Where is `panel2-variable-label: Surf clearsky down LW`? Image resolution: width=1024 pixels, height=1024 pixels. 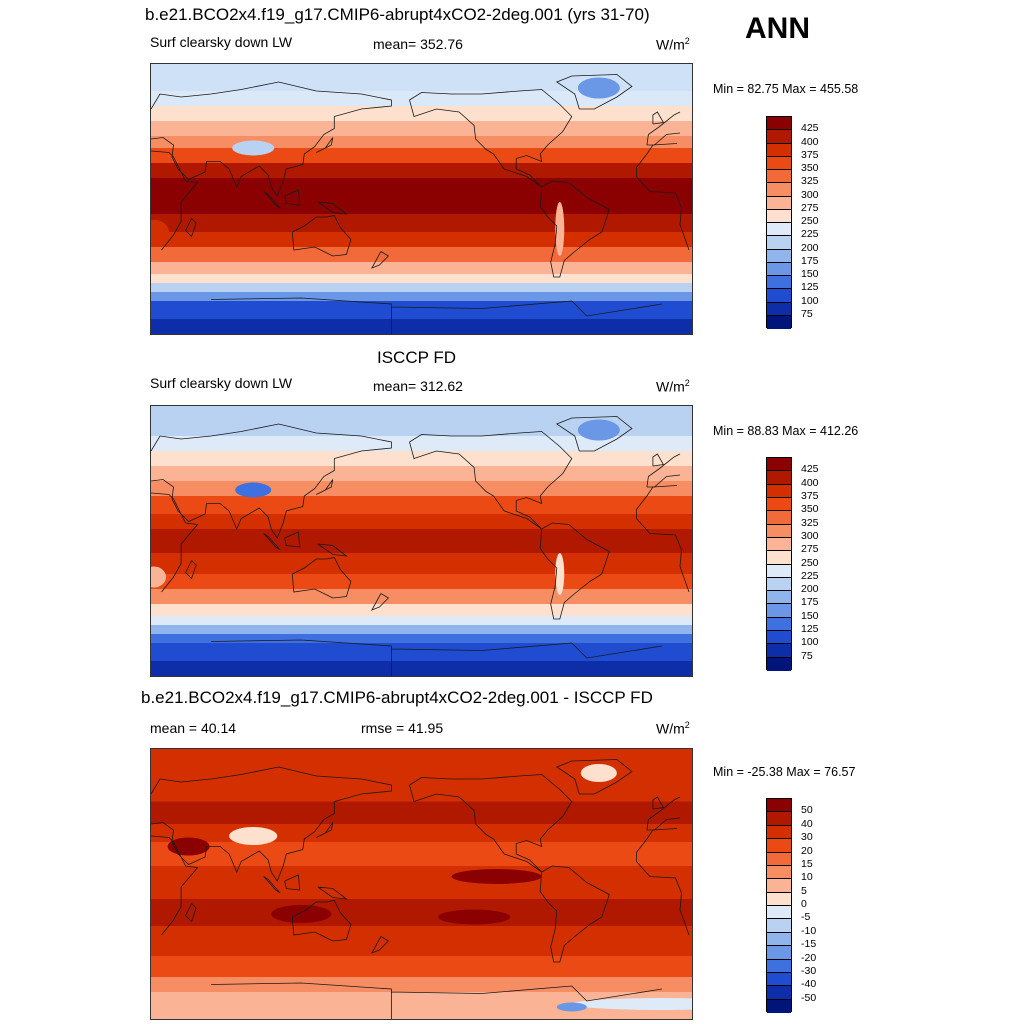
panel2-variable-label: Surf clearsky down LW is located at coordinates (221, 383).